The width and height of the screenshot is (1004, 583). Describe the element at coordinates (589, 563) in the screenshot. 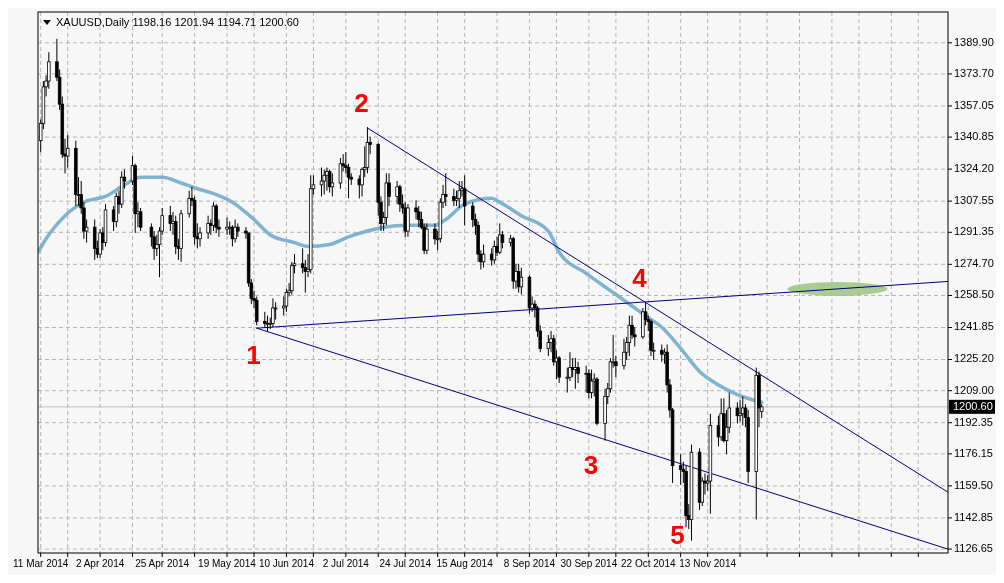

I see `x-tick-label: 30 Sep 2014` at that location.